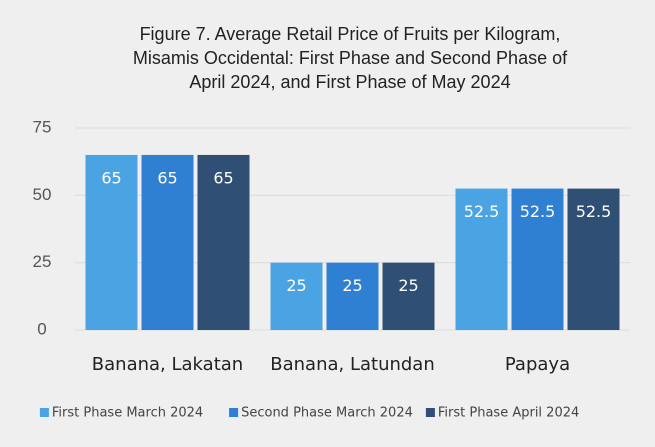  Describe the element at coordinates (42, 261) in the screenshot. I see `y-tick-label: 25` at that location.